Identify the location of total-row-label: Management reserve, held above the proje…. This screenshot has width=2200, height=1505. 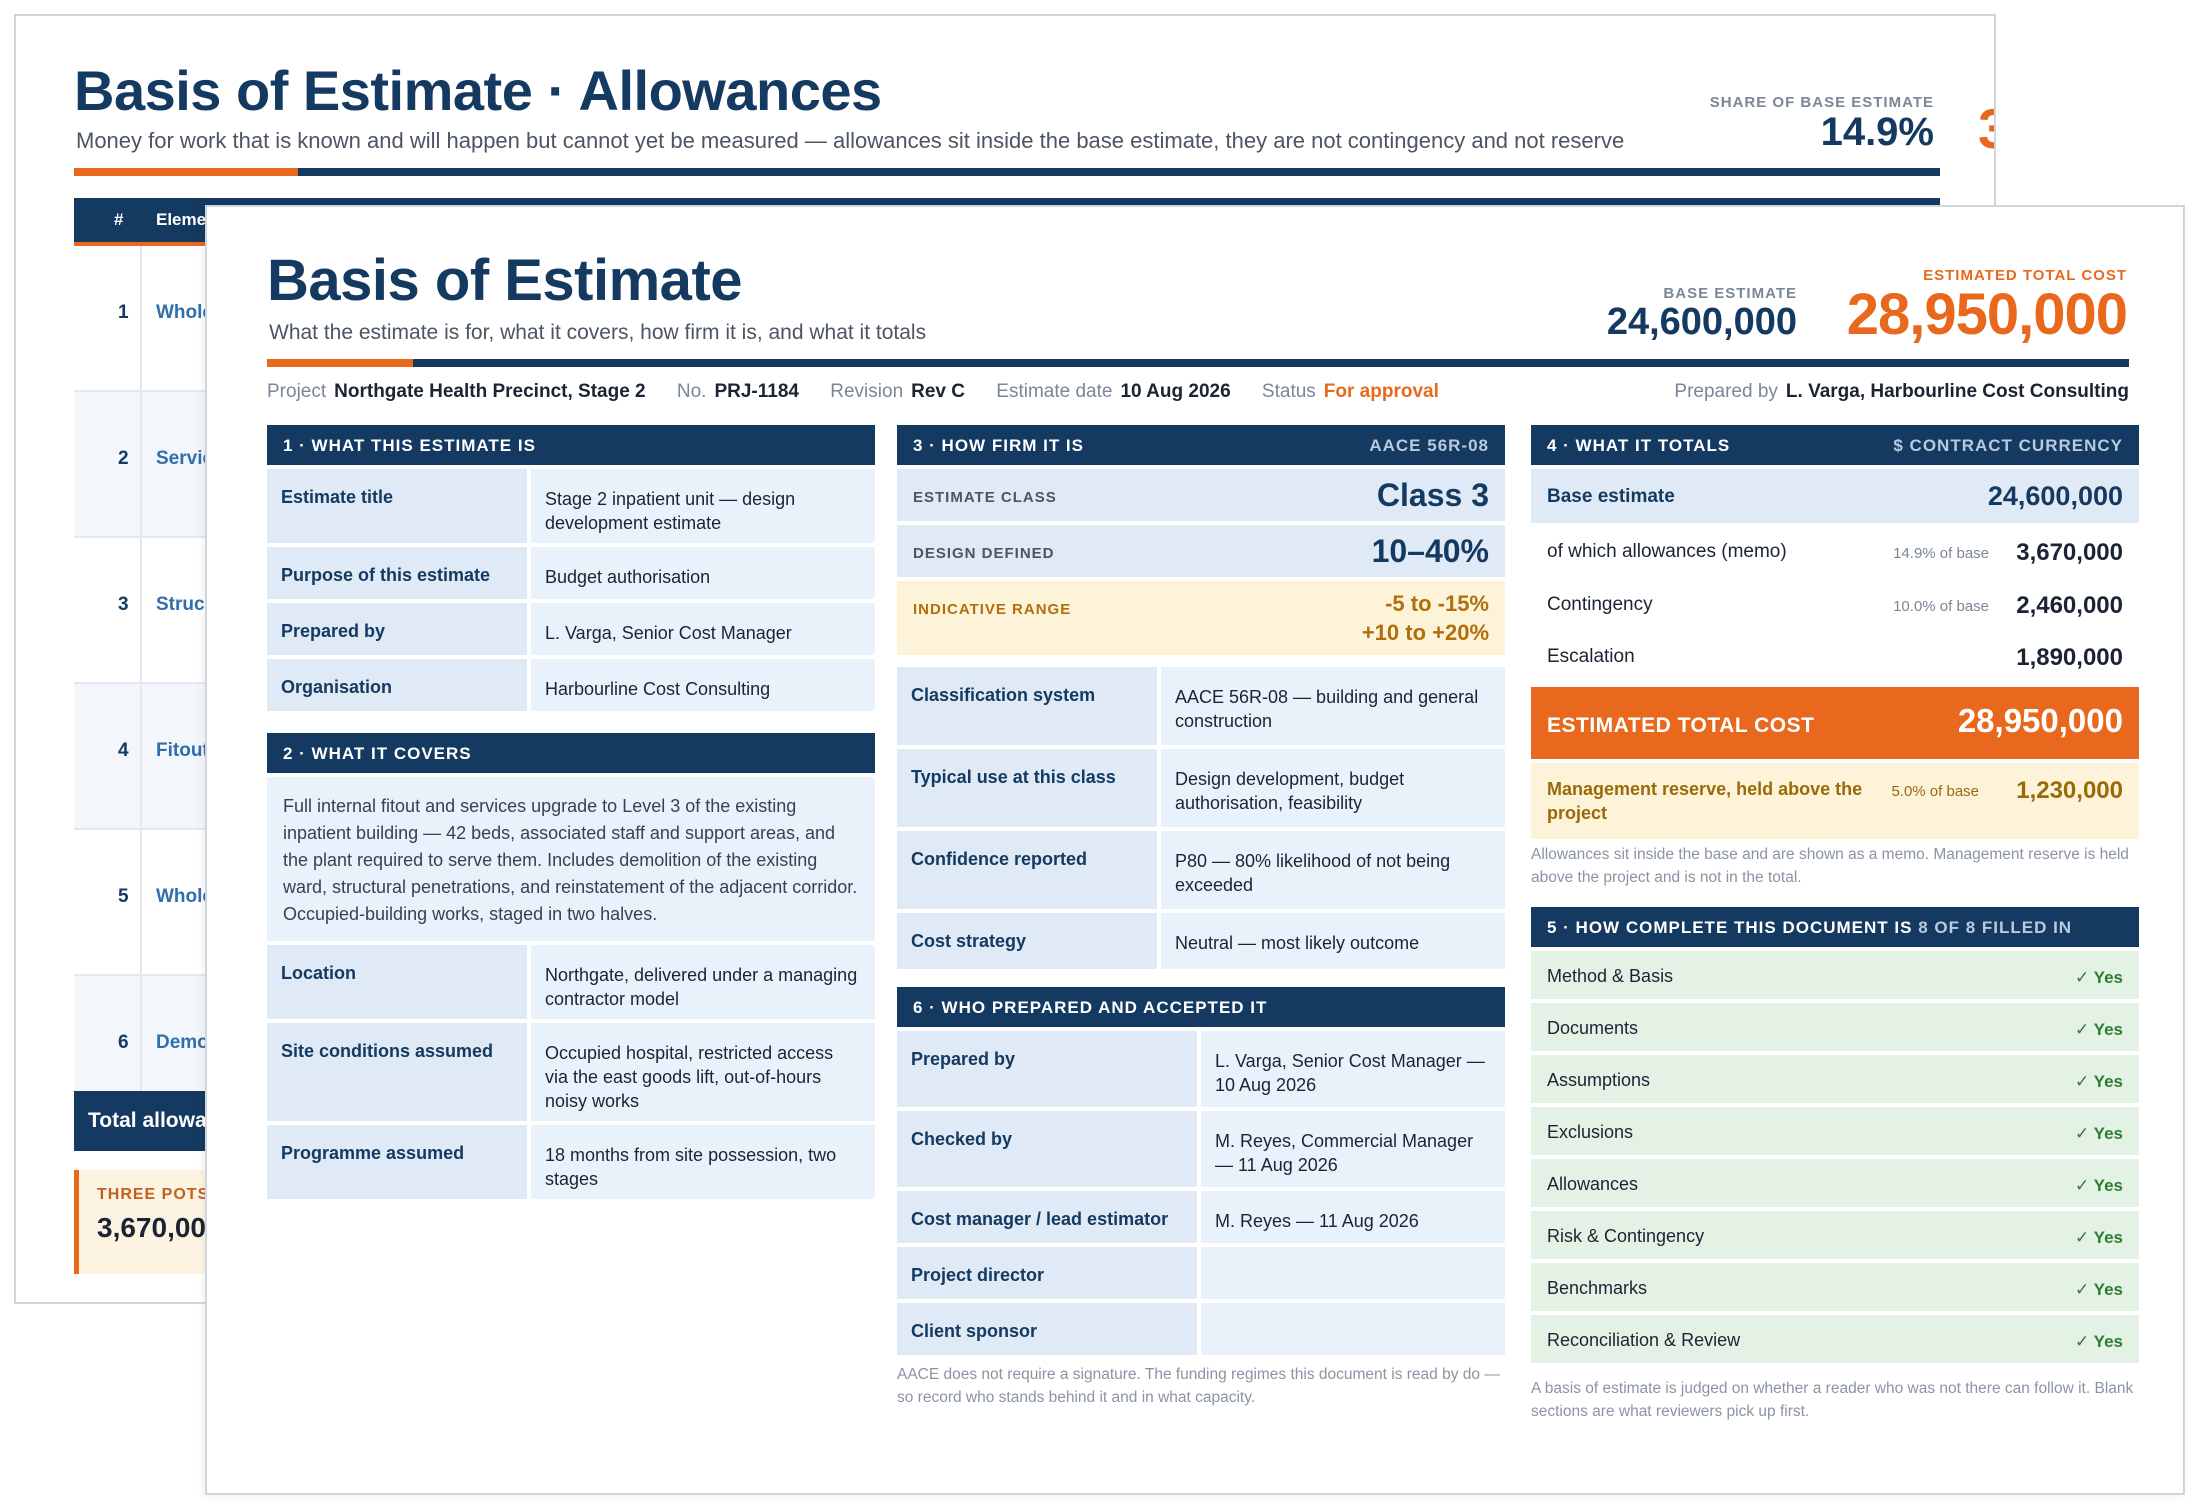
(1705, 801).